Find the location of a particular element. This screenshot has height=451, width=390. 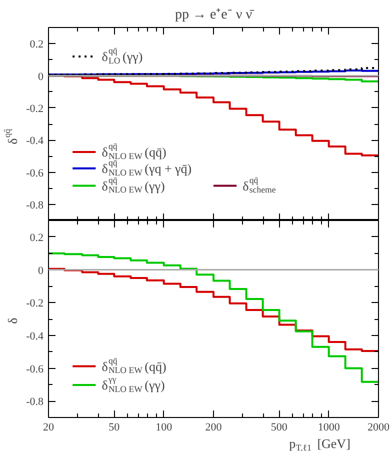

x-tick-label: 2000 is located at coordinates (379, 428).